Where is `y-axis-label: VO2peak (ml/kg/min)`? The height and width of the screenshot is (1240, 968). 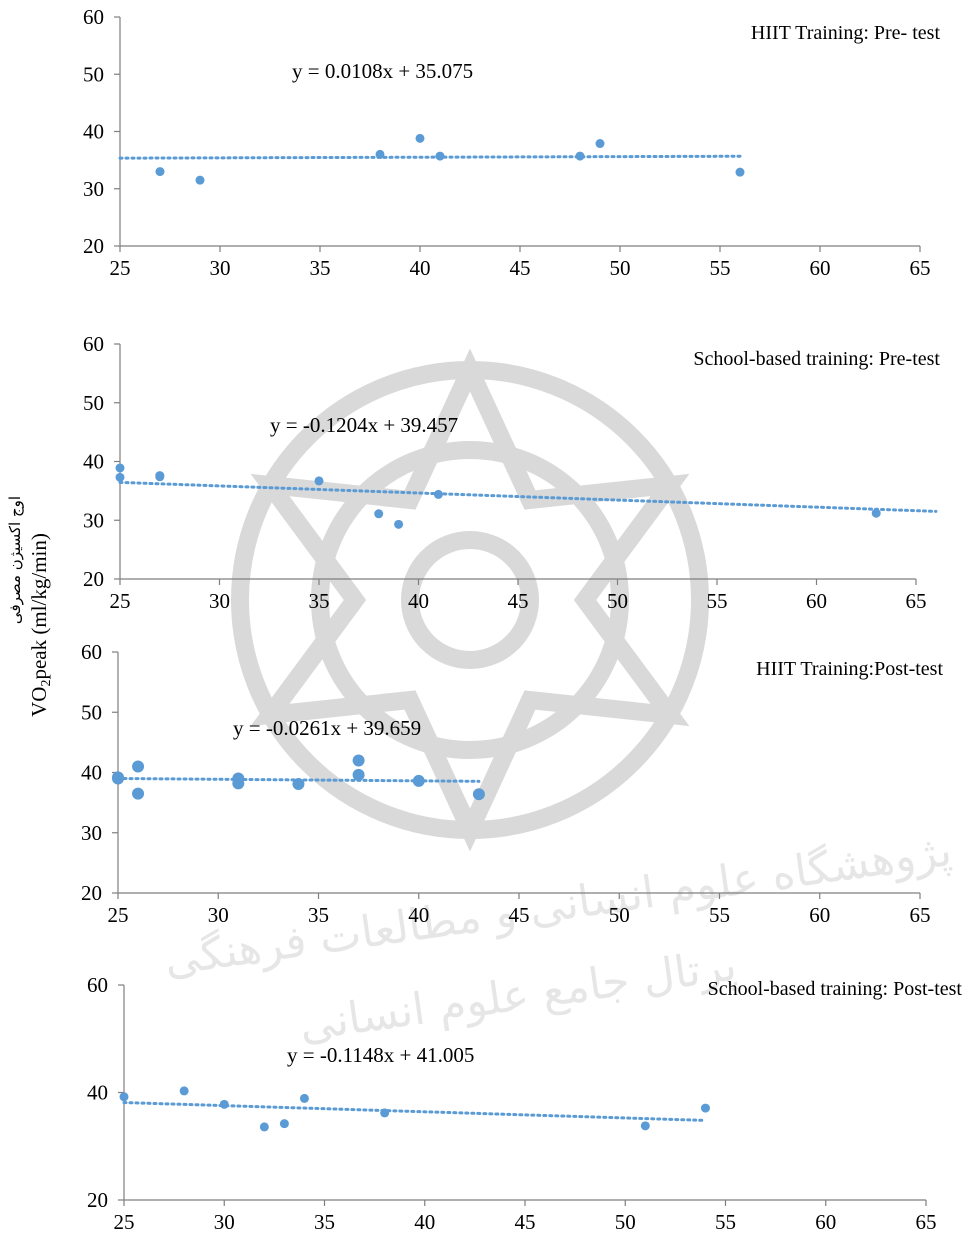 y-axis-label: VO2peak (ml/kg/min) is located at coordinates (40, 625).